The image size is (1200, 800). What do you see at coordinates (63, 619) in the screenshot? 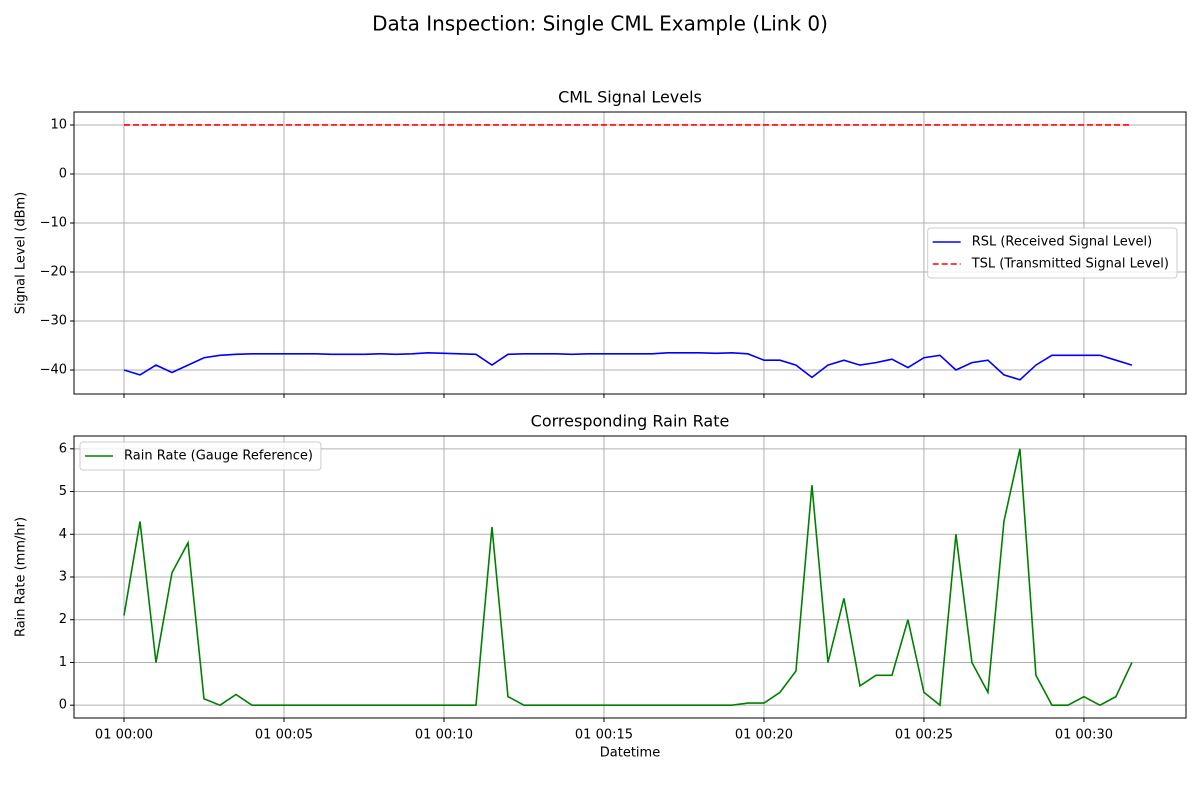
I see `y-tick-label: 2` at bounding box center [63, 619].